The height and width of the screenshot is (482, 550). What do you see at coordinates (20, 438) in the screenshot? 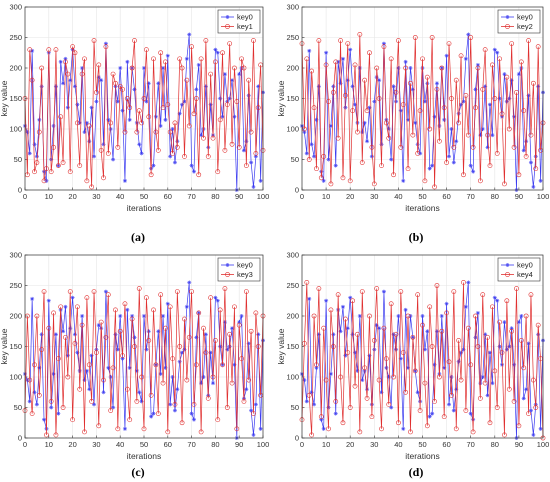
I see `y-tick-label: 0` at bounding box center [20, 438].